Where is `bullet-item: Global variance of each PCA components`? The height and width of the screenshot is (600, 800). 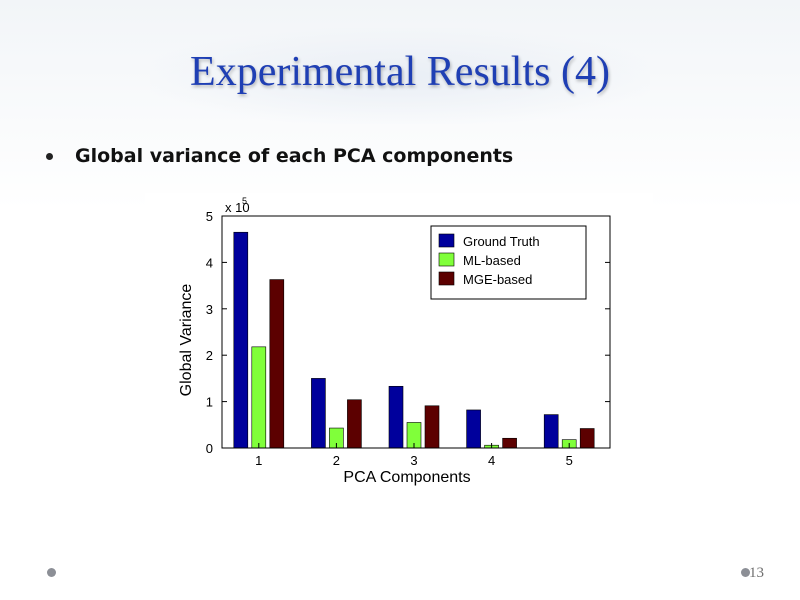 bullet-item: Global variance of each PCA components is located at coordinates (279, 156).